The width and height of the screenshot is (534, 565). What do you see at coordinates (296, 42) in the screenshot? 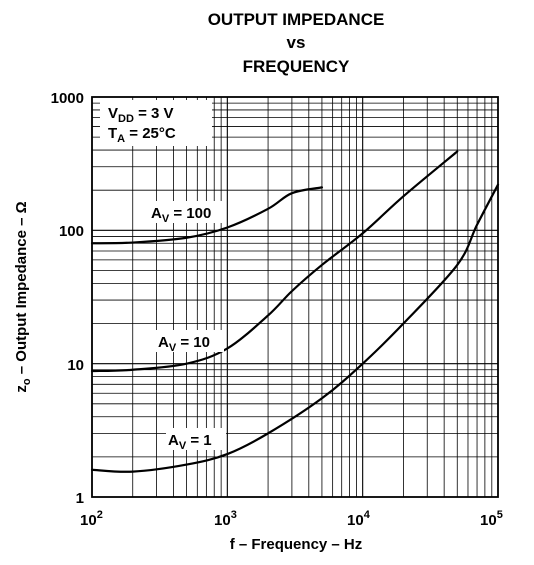
I see `chart-title-line-2: vs` at bounding box center [296, 42].